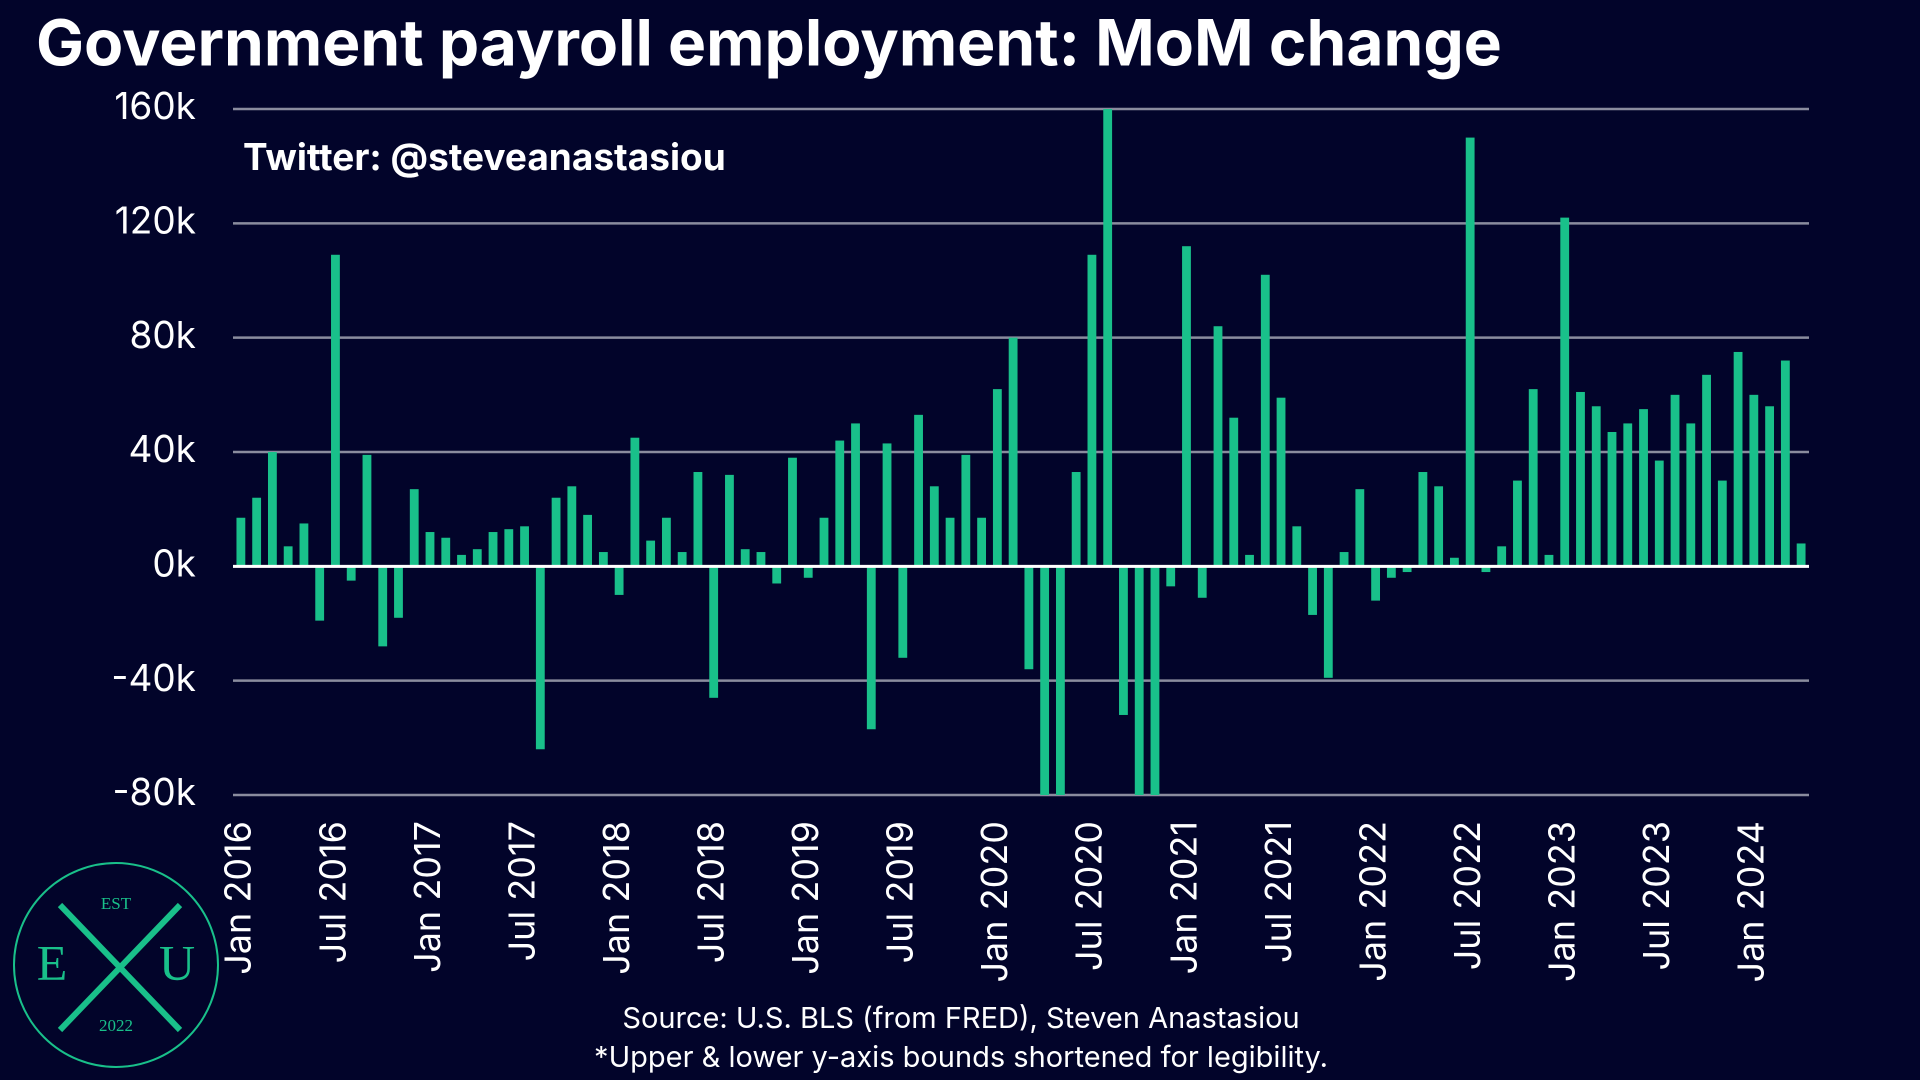  Describe the element at coordinates (332, 892) in the screenshot. I see `x-tick-label: Jul 2016` at that location.